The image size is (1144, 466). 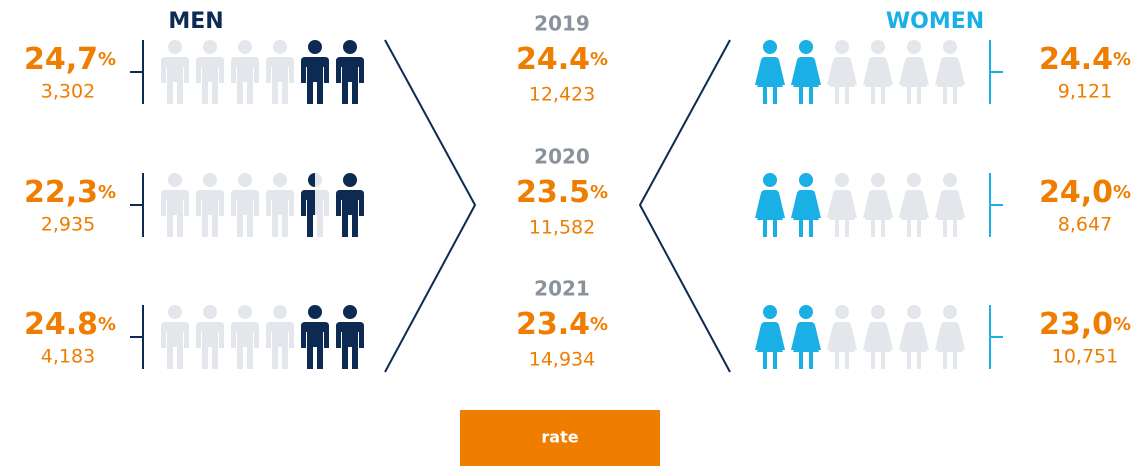 I want to click on count: 3,302, so click(x=68, y=92).